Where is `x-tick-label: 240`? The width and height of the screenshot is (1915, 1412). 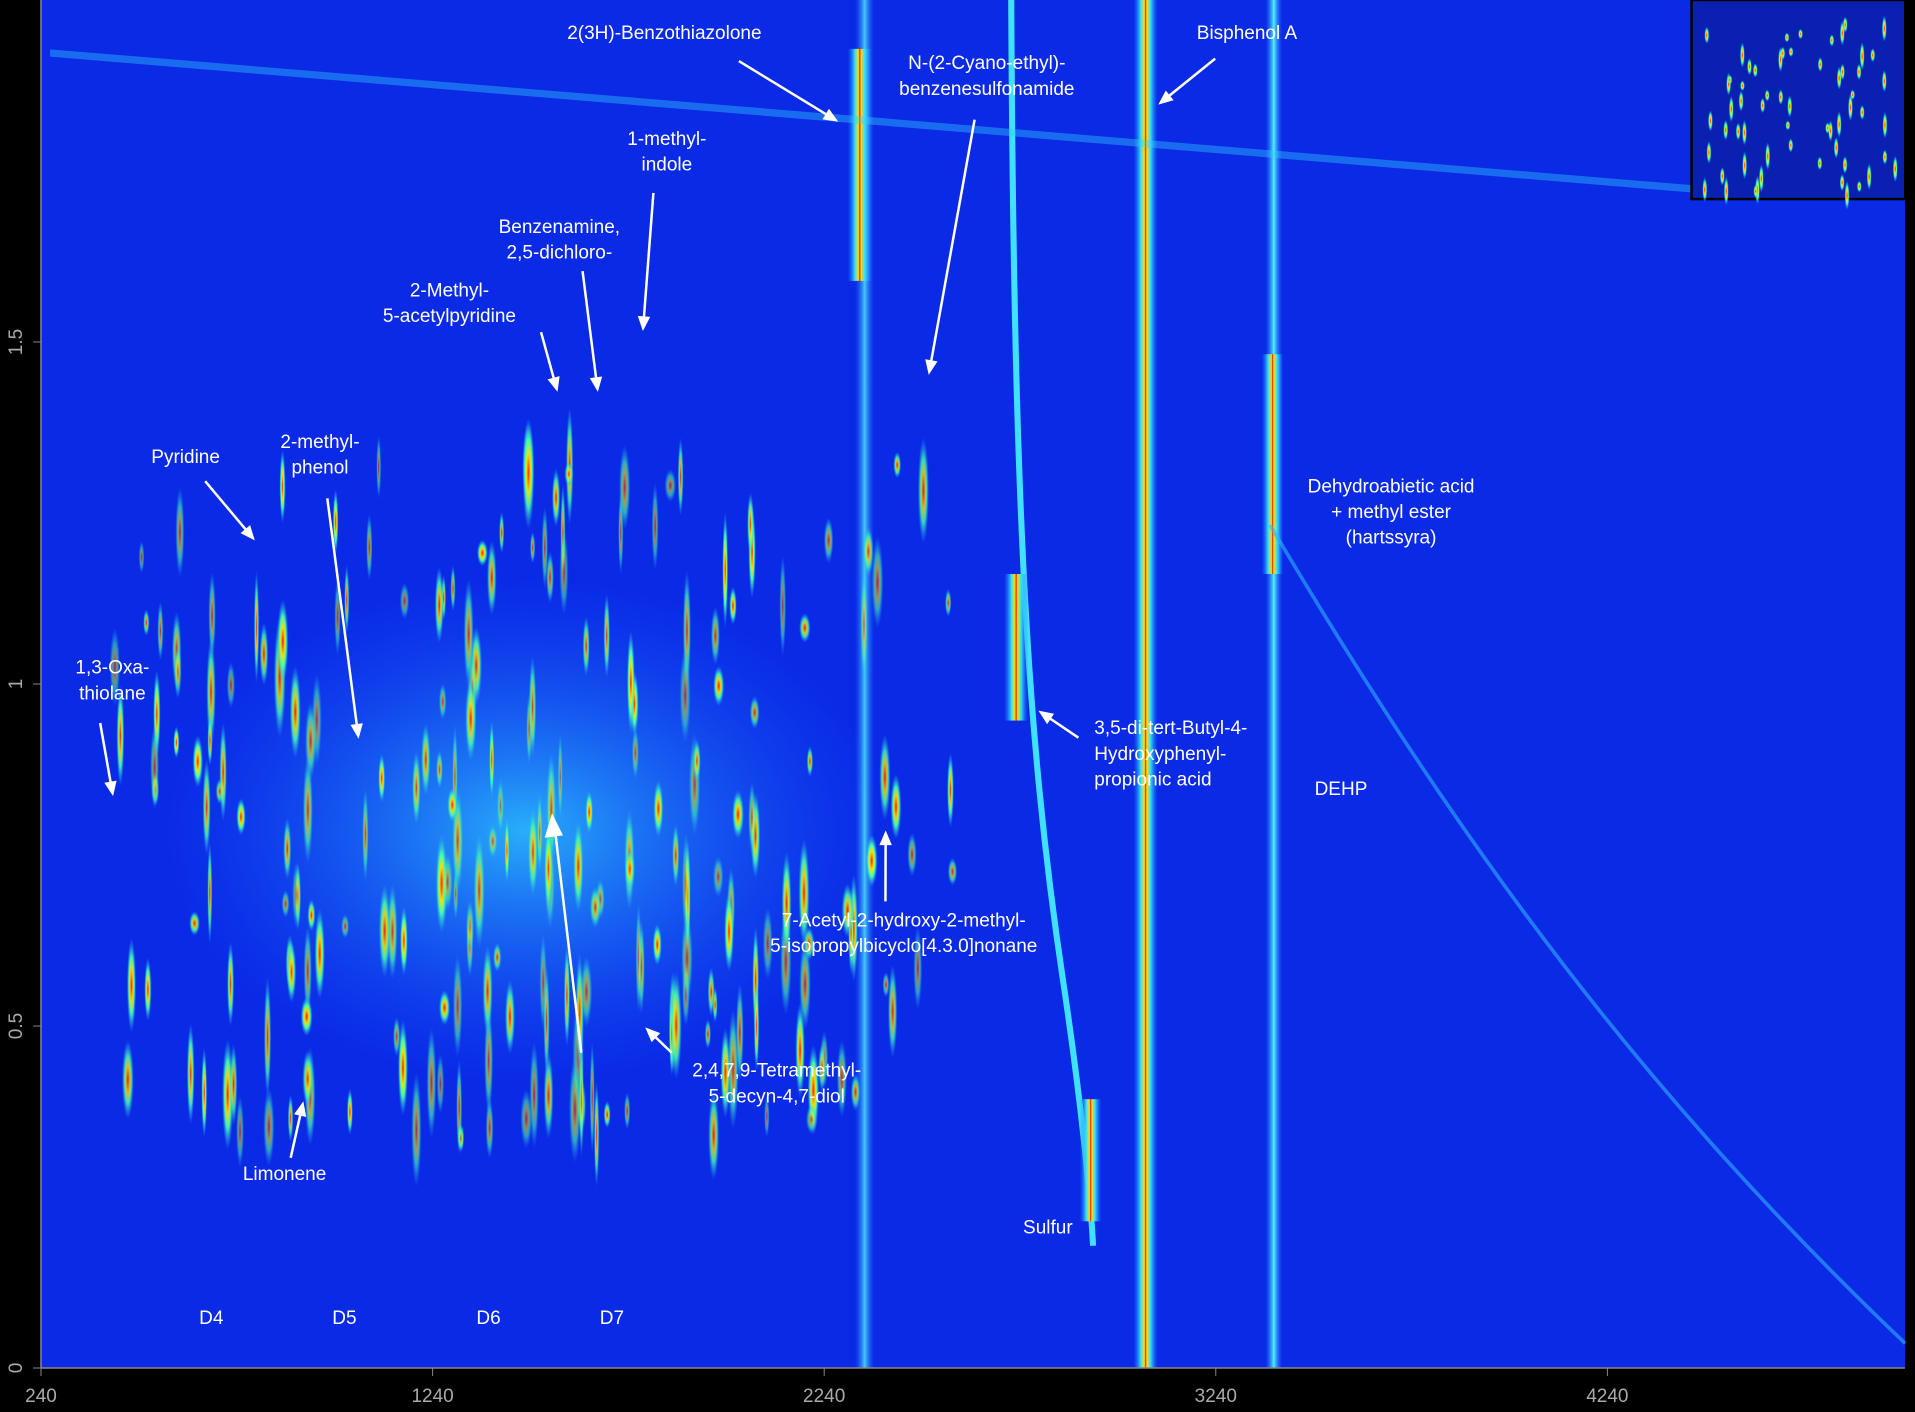 x-tick-label: 240 is located at coordinates (41, 1396).